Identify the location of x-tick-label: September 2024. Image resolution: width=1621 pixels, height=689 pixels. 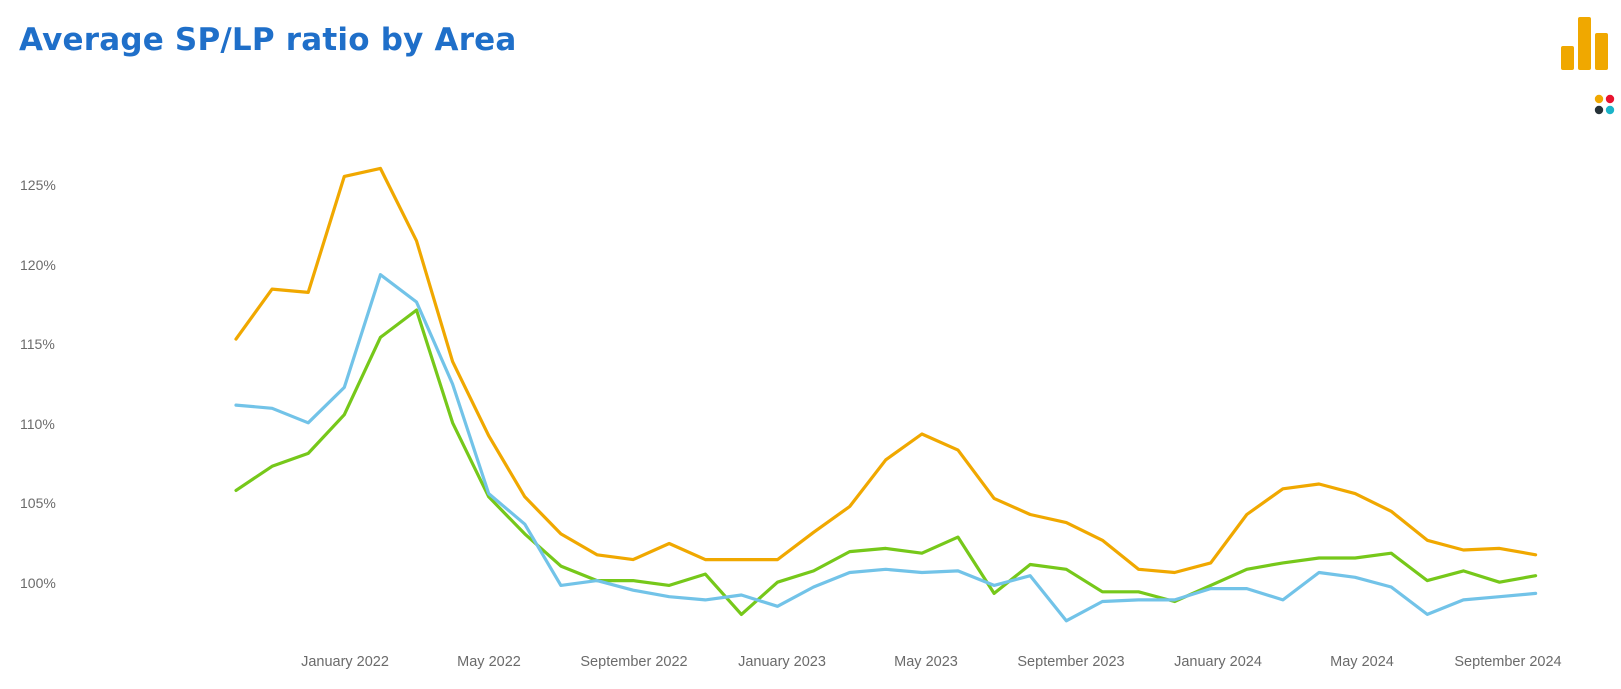
(1508, 662).